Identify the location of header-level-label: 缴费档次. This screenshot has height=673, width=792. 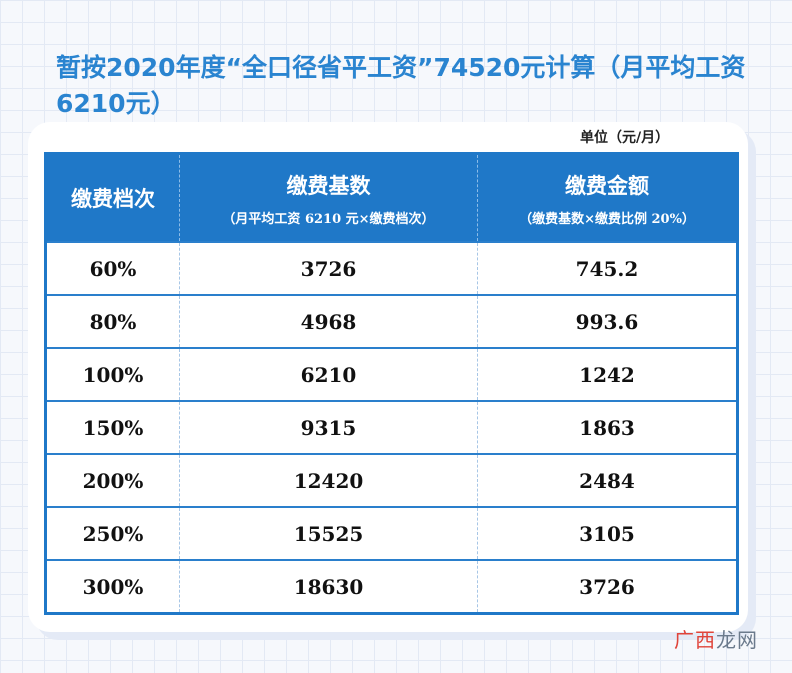
(113, 199).